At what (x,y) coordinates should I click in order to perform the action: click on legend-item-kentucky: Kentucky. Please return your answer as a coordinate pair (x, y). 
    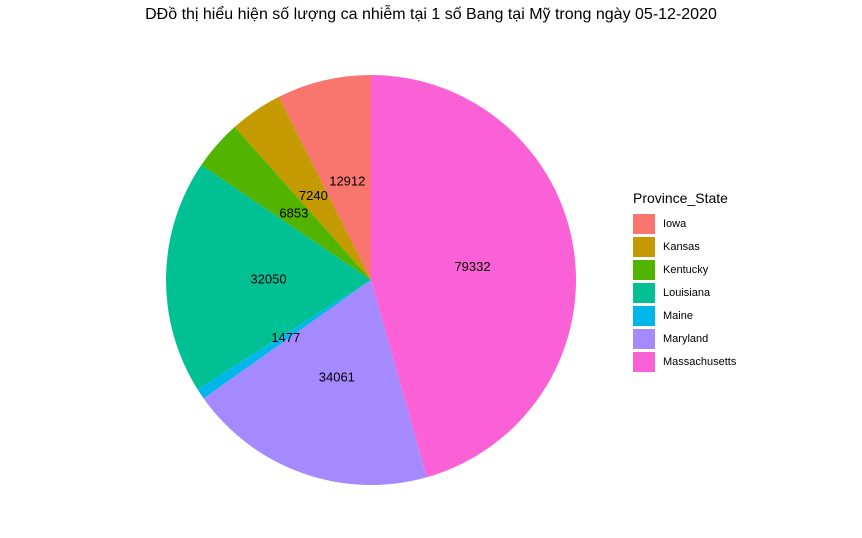
    Looking at the image, I should click on (684, 269).